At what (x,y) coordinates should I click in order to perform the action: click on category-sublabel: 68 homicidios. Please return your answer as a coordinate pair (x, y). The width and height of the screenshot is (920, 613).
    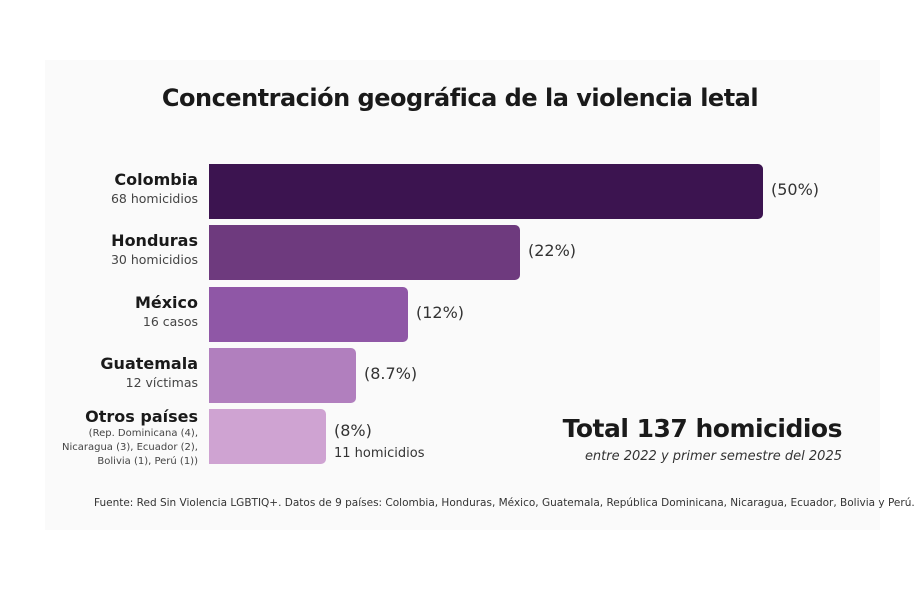
    Looking at the image, I should click on (154, 198).